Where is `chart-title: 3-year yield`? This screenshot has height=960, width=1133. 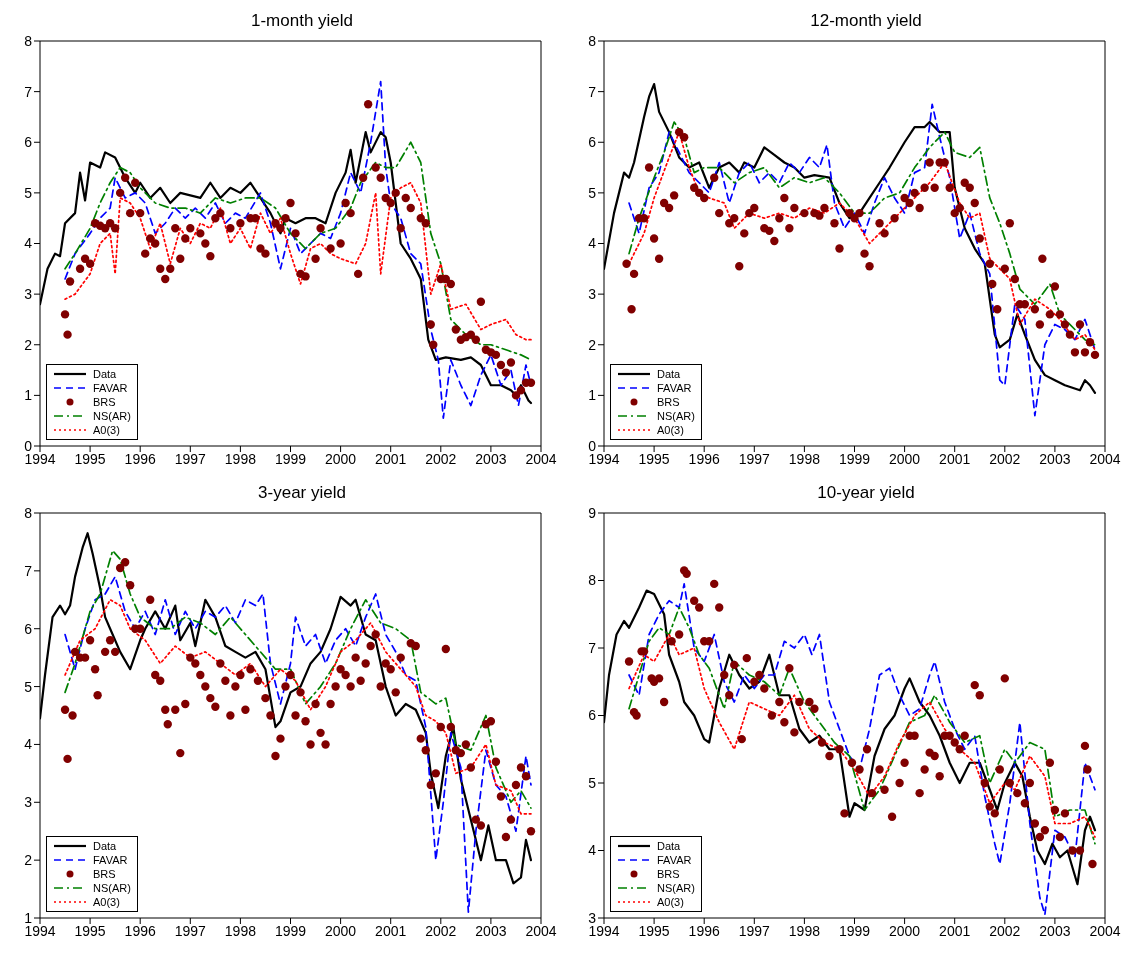 chart-title: 3-year yield is located at coordinates (302, 493).